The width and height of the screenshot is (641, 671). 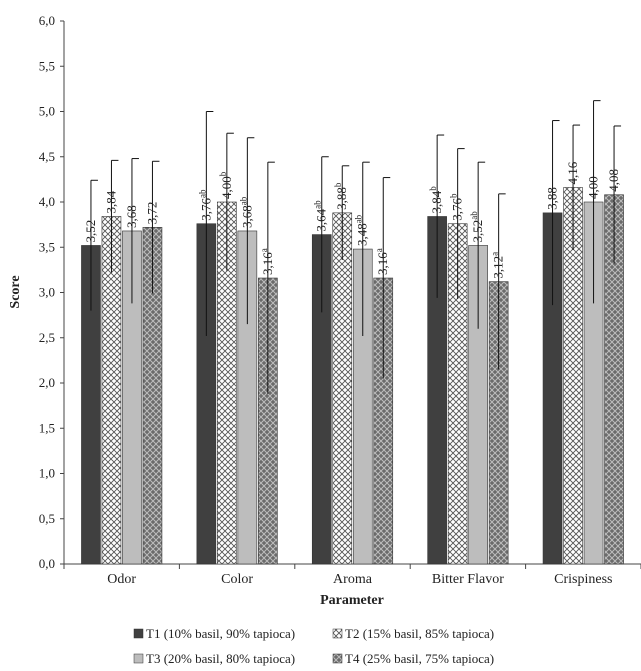 What do you see at coordinates (205, 205) in the screenshot?
I see `data-label: 3,76ab` at bounding box center [205, 205].